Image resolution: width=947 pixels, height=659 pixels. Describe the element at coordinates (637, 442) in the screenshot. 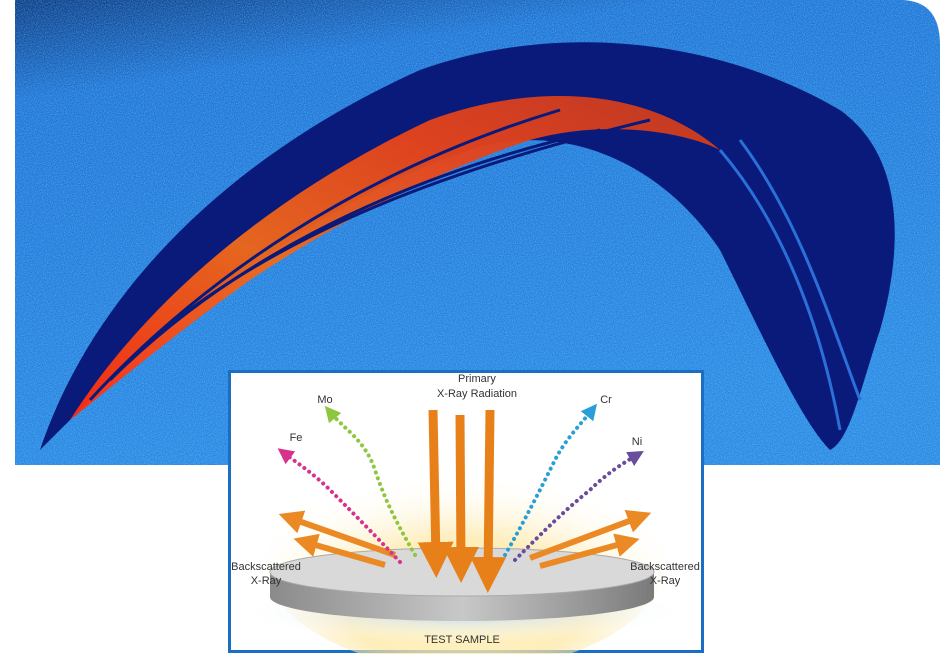

I see `element-label: Ni` at that location.